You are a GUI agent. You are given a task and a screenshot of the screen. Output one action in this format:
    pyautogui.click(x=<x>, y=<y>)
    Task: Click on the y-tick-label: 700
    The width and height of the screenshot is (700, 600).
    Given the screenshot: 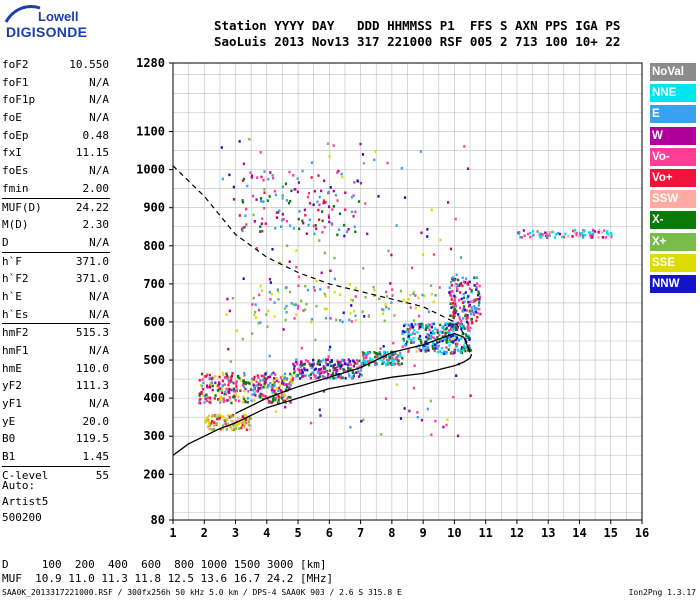 What is the action you would take?
    pyautogui.click(x=154, y=284)
    